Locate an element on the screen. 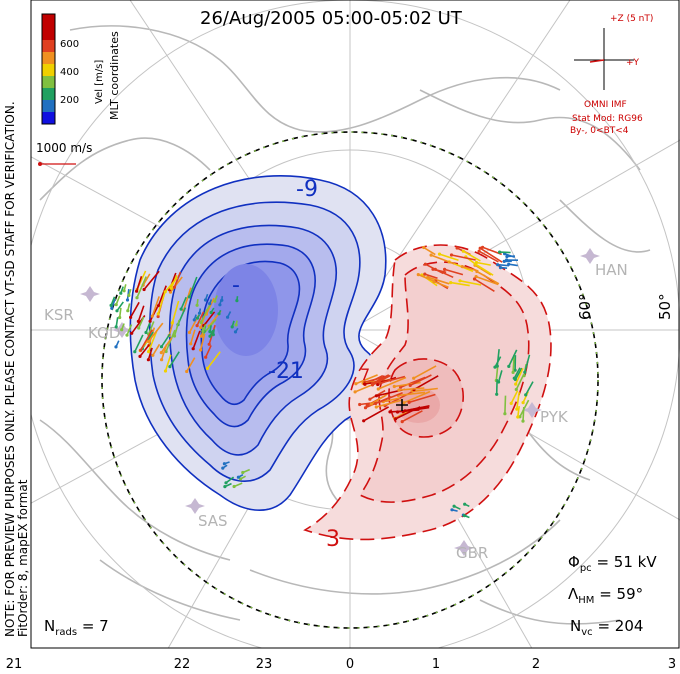  stat-phi-sub: pc is located at coordinates (585, 568).